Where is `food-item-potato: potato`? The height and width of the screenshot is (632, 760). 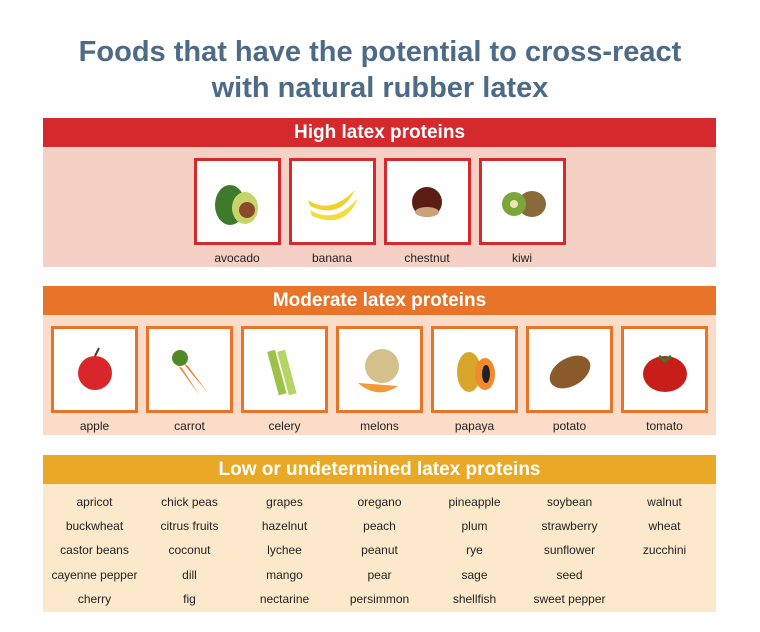 food-item-potato: potato is located at coordinates (569, 379).